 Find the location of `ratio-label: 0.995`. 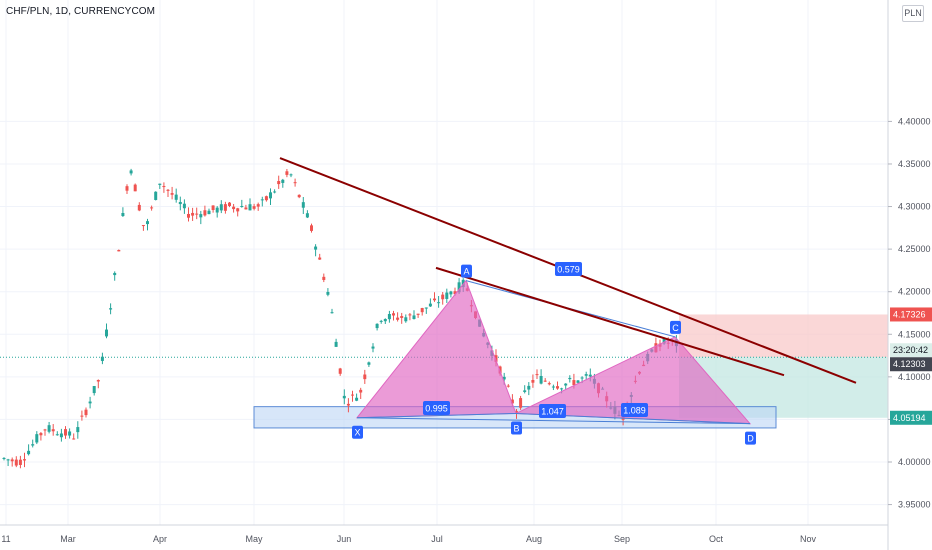

ratio-label: 0.995 is located at coordinates (436, 409).